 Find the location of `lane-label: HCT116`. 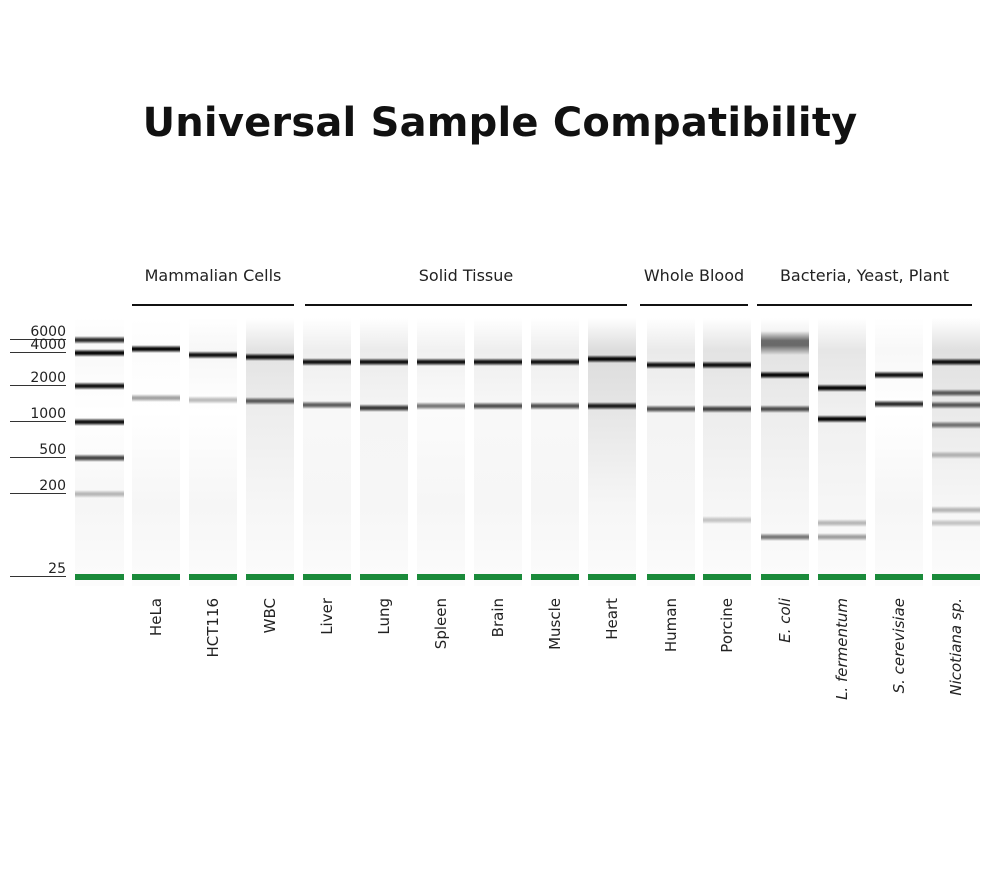

lane-label: HCT116 is located at coordinates (213, 628).